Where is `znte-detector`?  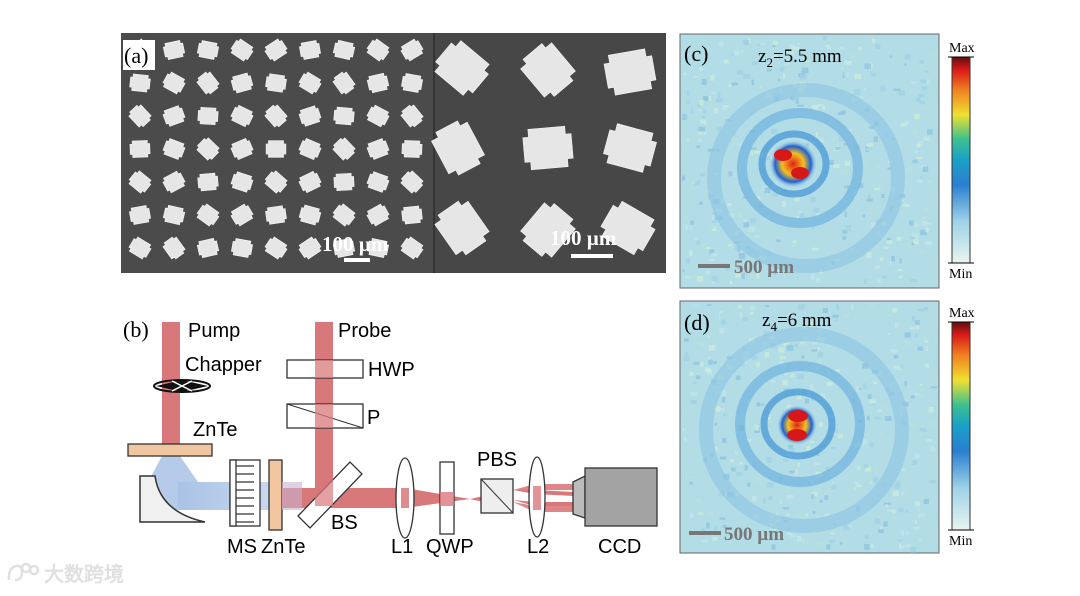 znte-detector is located at coordinates (275, 495).